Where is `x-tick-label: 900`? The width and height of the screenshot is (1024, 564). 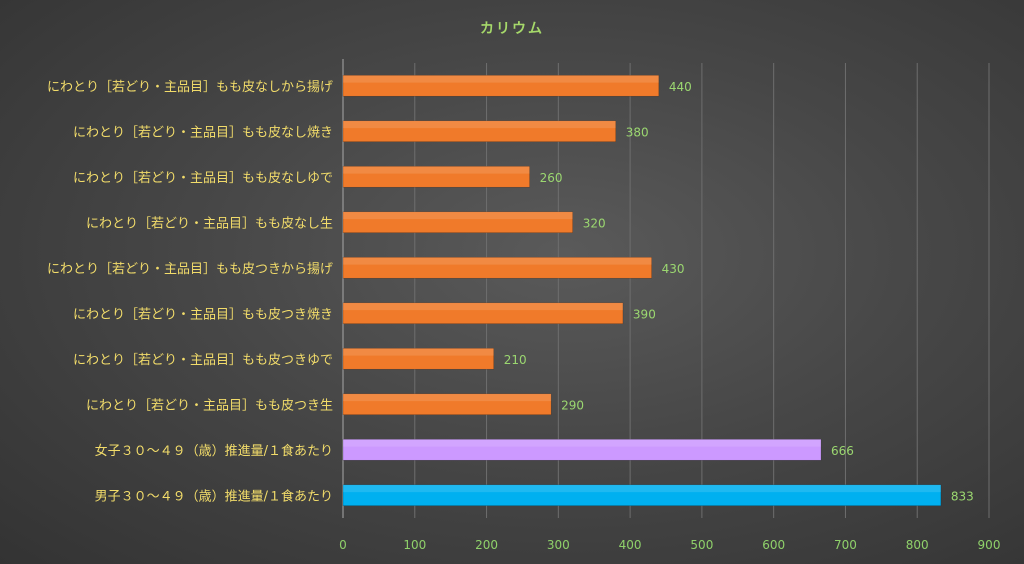 x-tick-label: 900 is located at coordinates (989, 545).